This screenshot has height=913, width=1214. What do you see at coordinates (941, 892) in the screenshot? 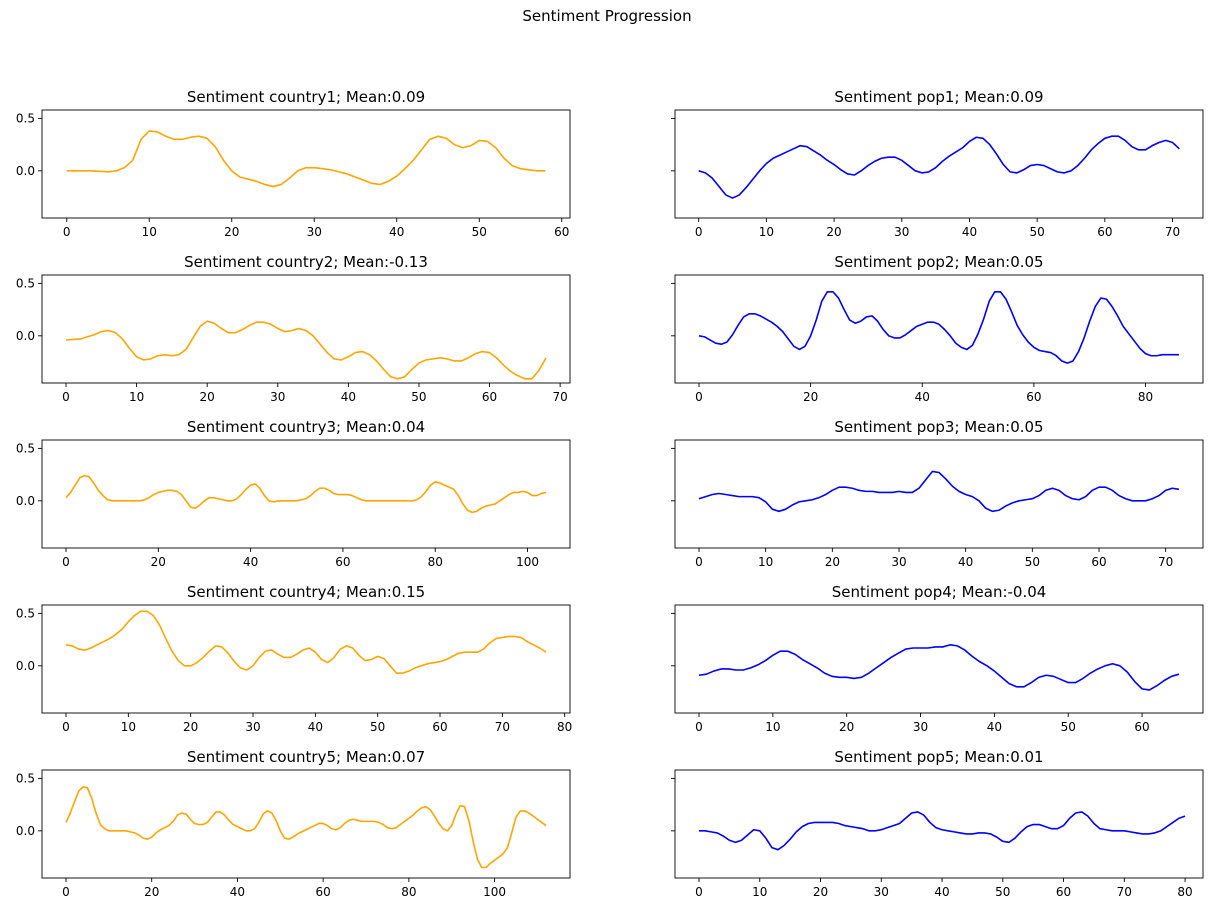
I see `subplot-10-xtick-label: 40` at bounding box center [941, 892].